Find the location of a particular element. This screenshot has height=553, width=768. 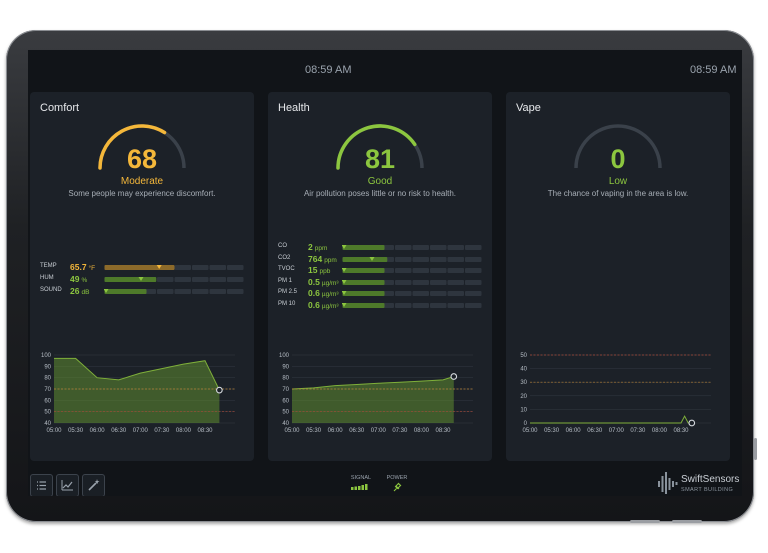

metric-label: SOUND is located at coordinates (51, 290).